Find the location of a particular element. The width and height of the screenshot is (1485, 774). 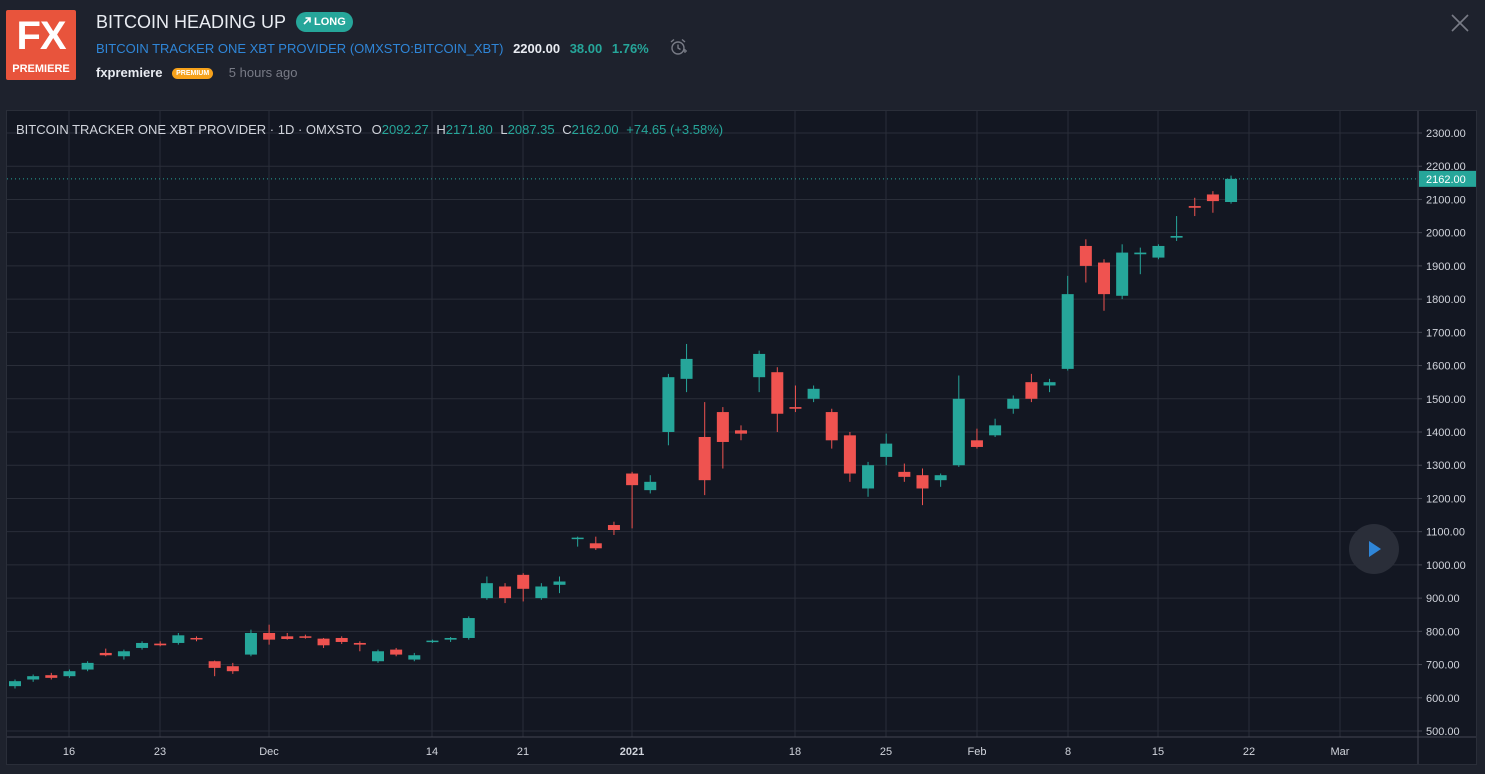

play-icon is located at coordinates (1375, 549).